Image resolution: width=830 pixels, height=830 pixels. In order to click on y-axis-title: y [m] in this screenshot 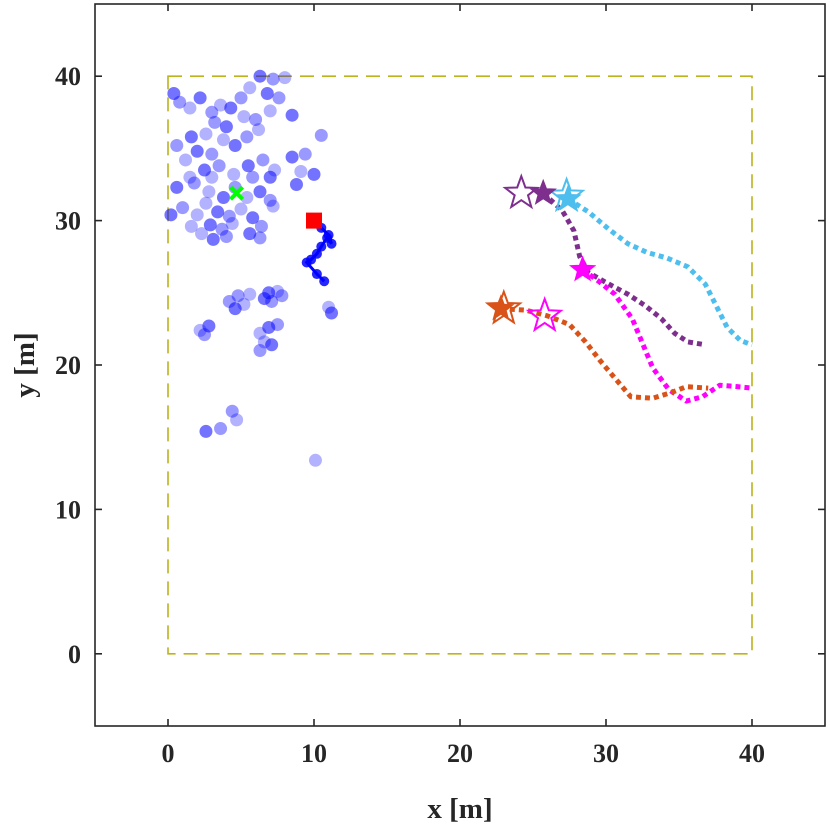, I will do `click(25, 364)`.